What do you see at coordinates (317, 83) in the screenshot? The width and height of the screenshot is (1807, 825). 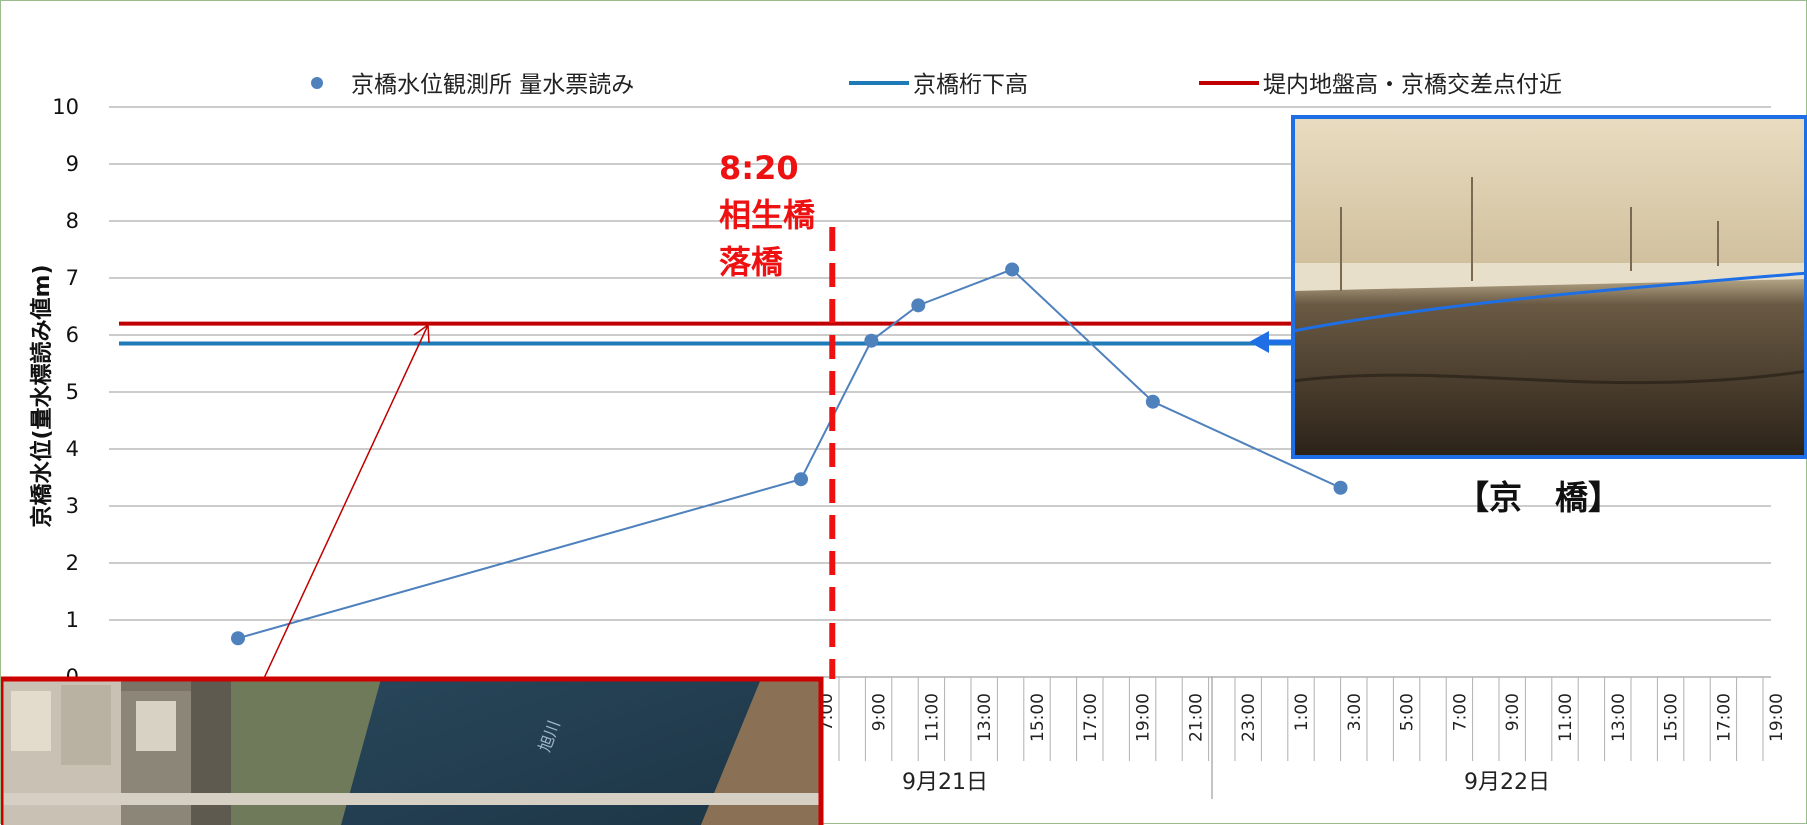 I see `legend-marker-water-level` at bounding box center [317, 83].